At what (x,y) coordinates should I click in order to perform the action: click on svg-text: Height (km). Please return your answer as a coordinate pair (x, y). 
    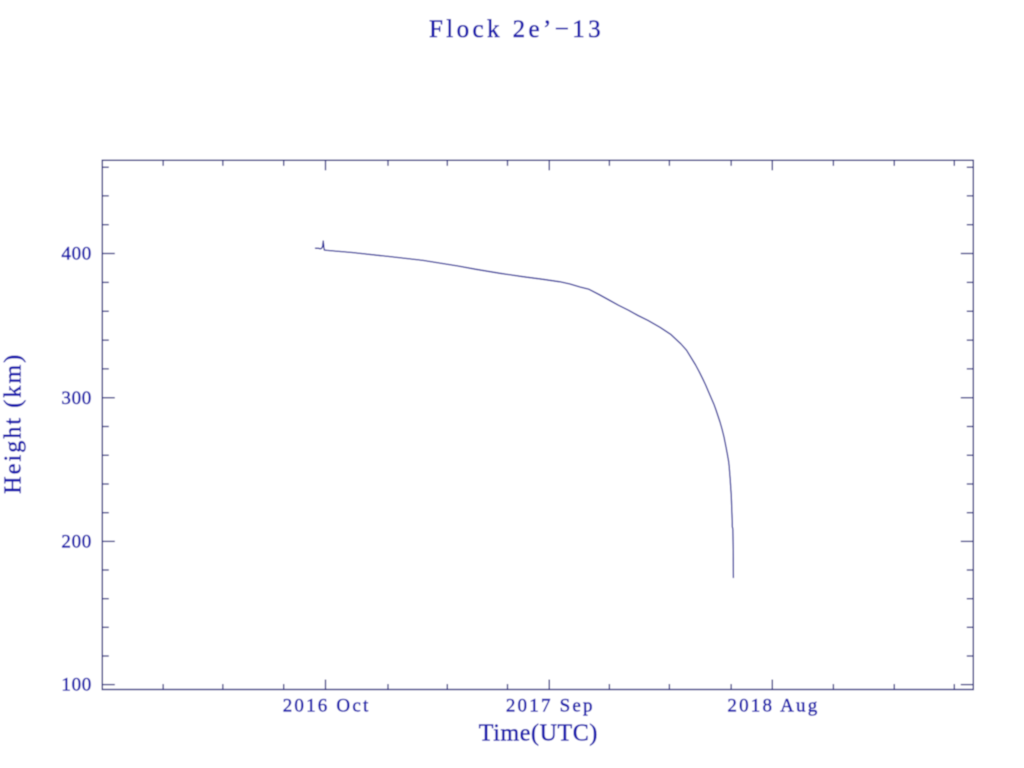
    Looking at the image, I should click on (14, 423).